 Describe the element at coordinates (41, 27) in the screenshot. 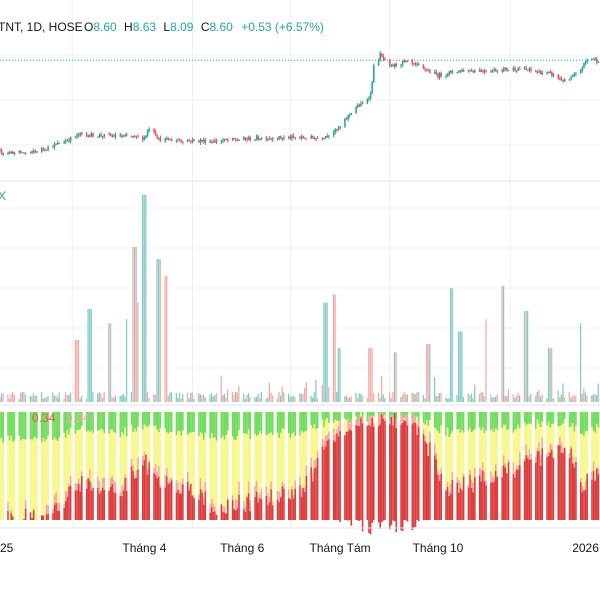

I see `symbol-text: TNT, 1D, HOSE` at that location.